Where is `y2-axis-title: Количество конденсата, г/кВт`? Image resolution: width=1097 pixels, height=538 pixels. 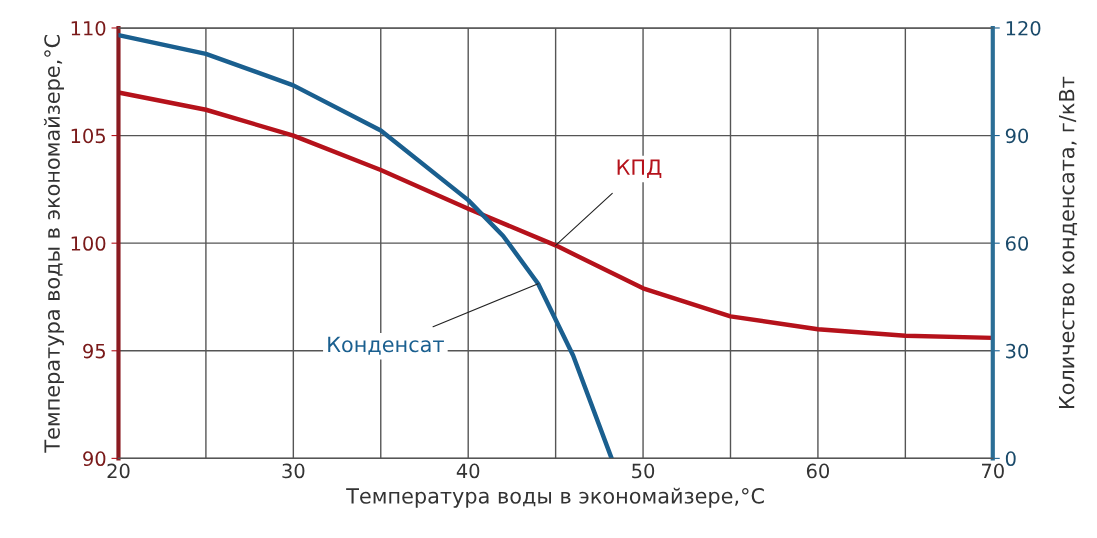 y2-axis-title: Количество конденсата, г/кВт is located at coordinates (1068, 242).